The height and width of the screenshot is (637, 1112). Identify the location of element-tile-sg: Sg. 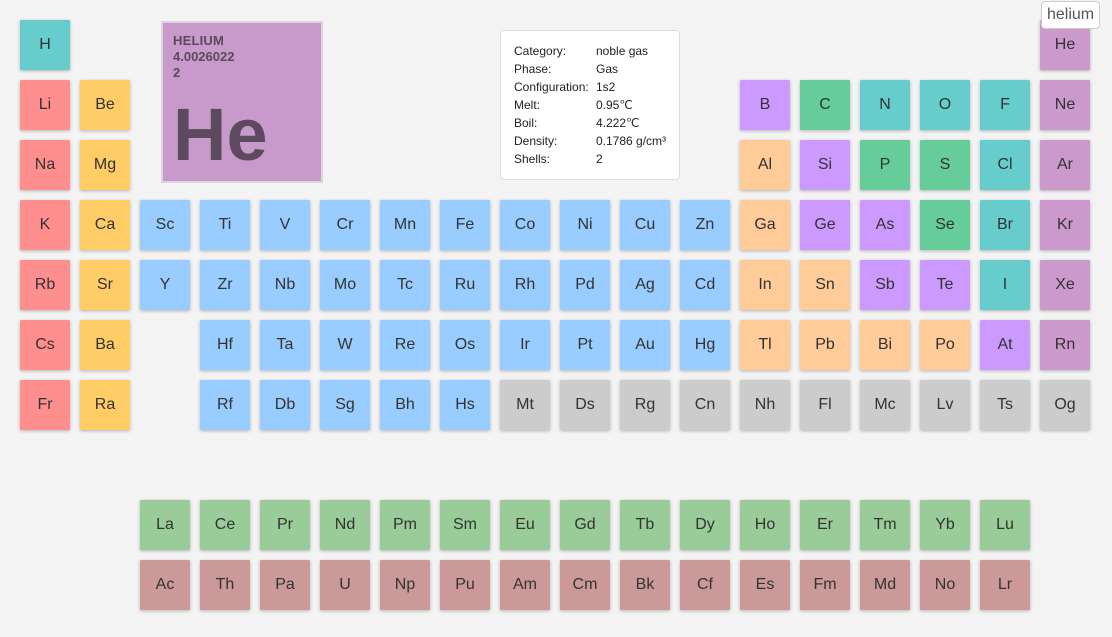
(345, 405).